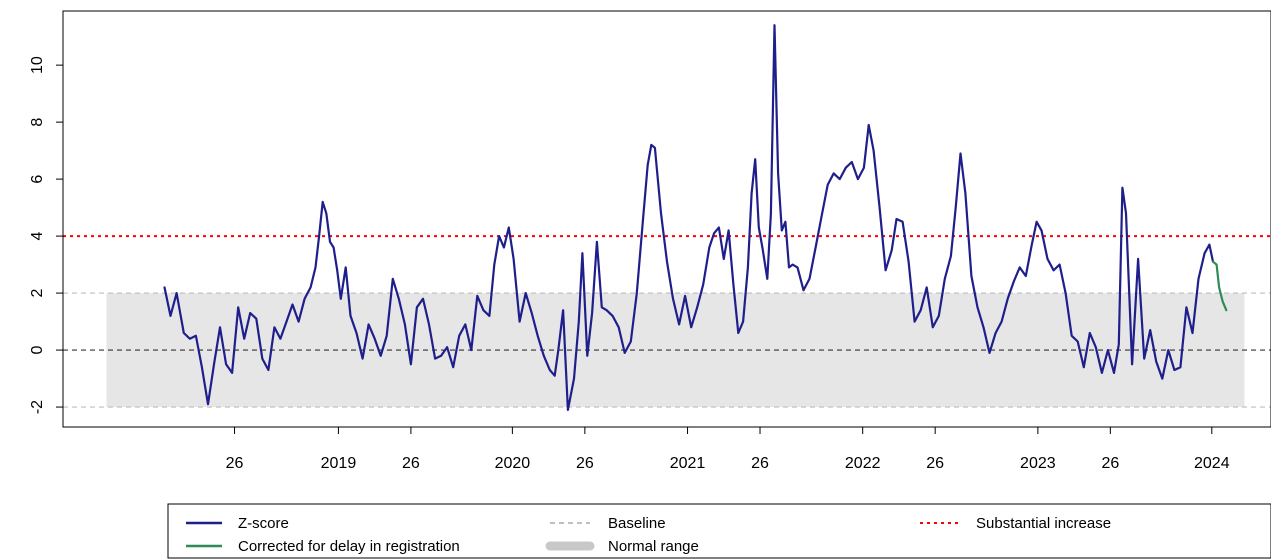  I want to click on x-tick-label: 2021, so click(688, 463).